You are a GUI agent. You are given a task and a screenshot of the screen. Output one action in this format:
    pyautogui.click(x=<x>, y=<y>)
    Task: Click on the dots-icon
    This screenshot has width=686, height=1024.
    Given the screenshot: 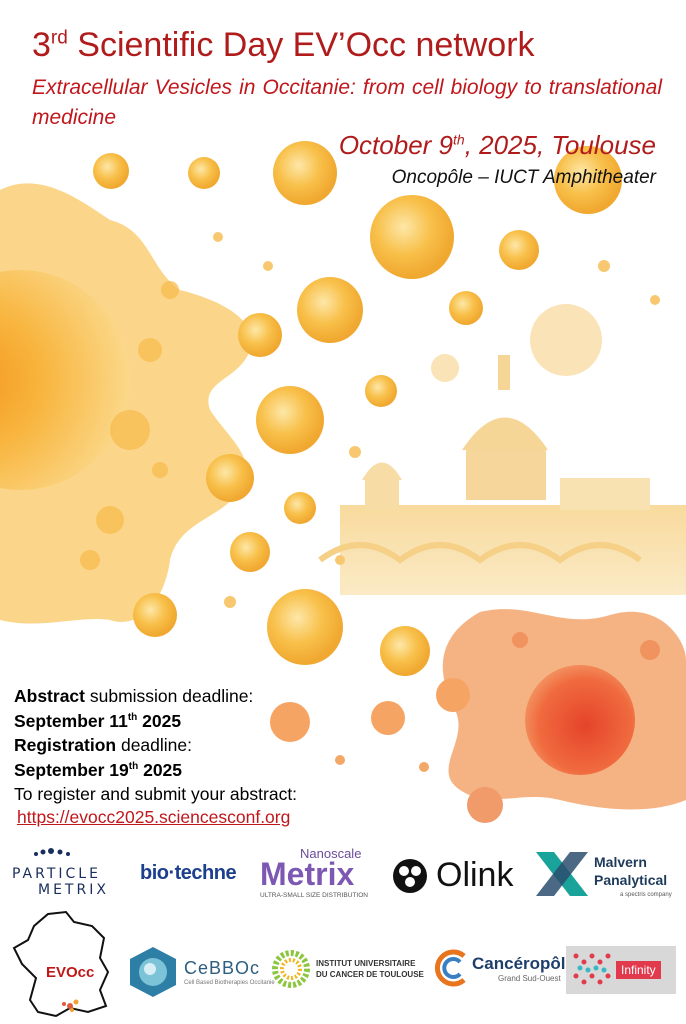 What is the action you would take?
    pyautogui.click(x=52, y=852)
    